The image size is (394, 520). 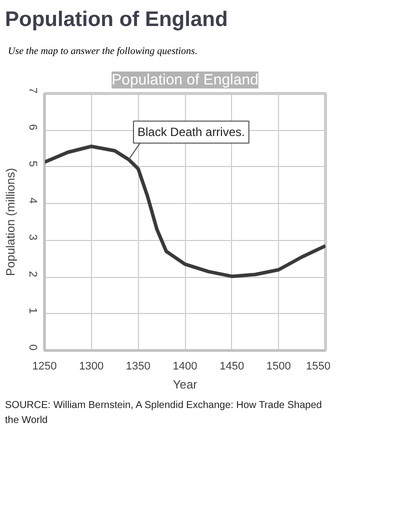 I want to click on x-tick-label: 1300, so click(x=91, y=366).